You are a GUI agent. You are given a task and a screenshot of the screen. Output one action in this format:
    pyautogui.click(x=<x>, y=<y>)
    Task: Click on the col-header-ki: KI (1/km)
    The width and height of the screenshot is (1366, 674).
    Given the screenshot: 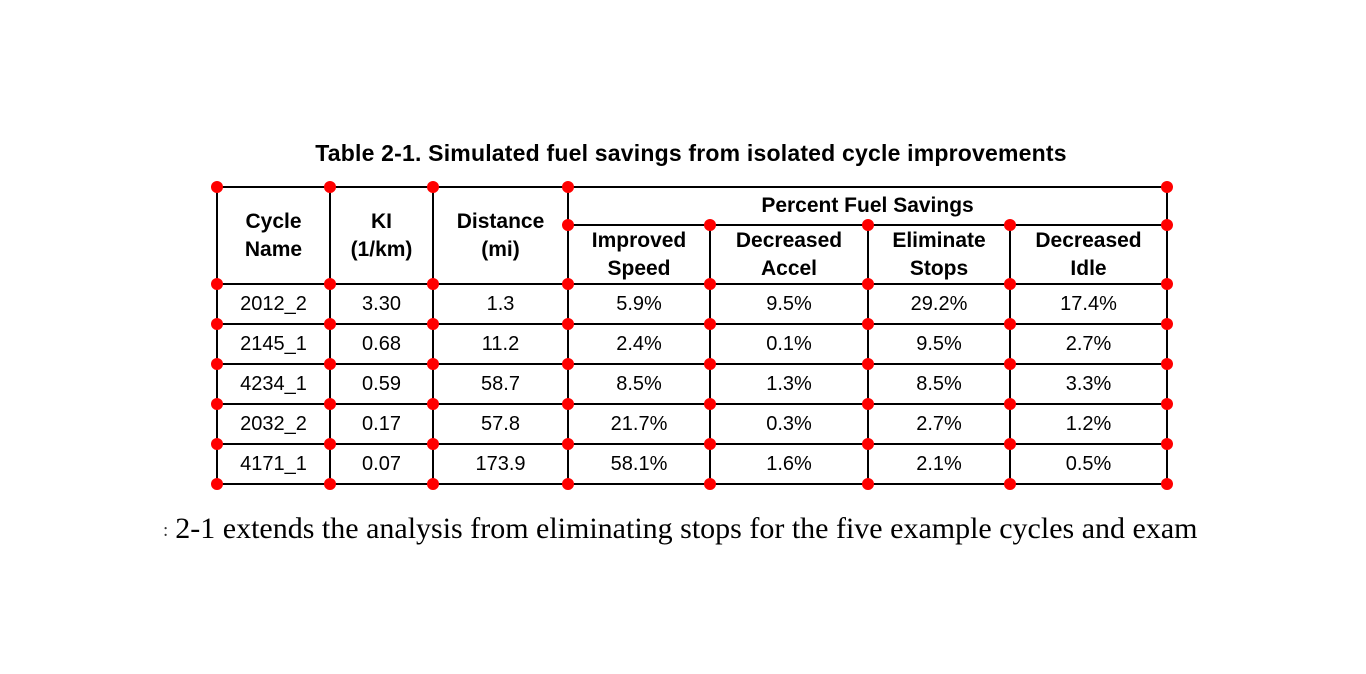 What is the action you would take?
    pyautogui.click(x=381, y=235)
    